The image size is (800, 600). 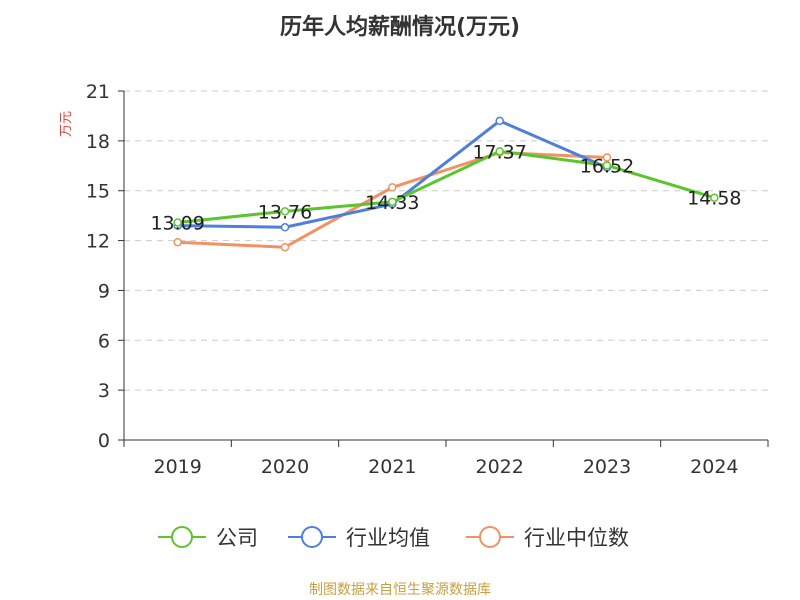 What do you see at coordinates (66, 124) in the screenshot?
I see `y-axis-label: 万元` at bounding box center [66, 124].